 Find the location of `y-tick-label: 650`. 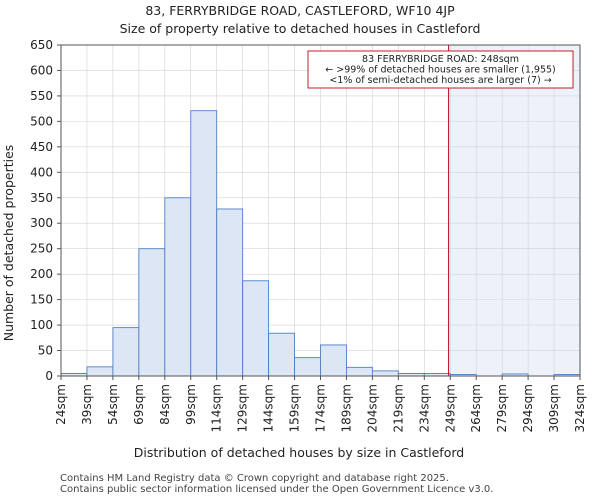

y-tick-label: 650 is located at coordinates (41, 45).